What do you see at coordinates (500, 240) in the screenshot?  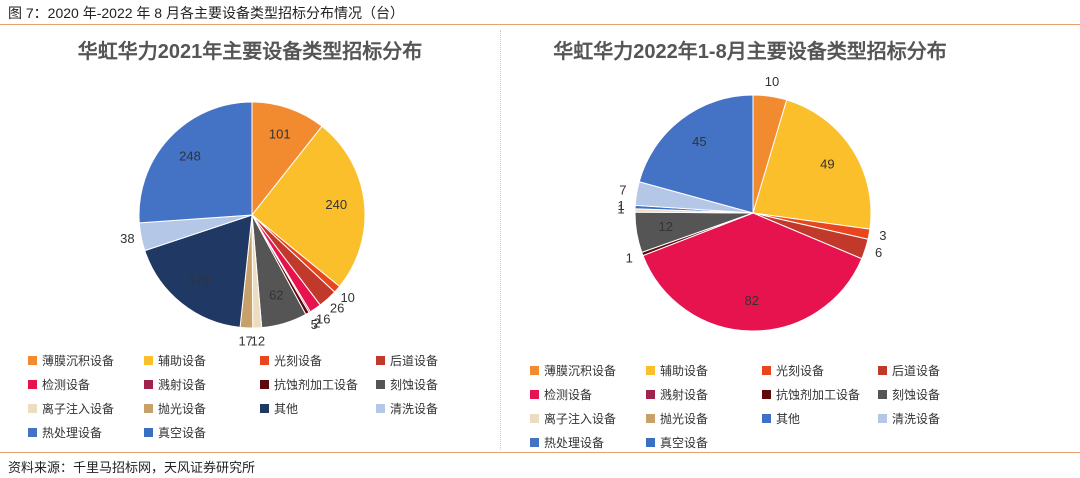 I see `divider` at bounding box center [500, 240].